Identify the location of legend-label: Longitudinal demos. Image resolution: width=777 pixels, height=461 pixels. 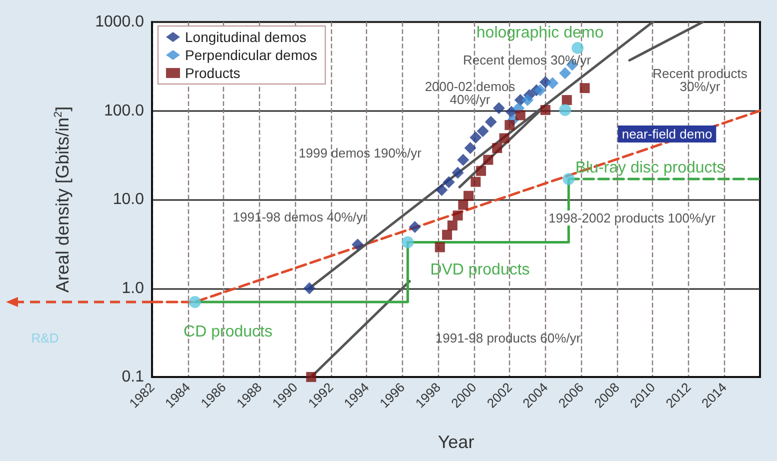
(245, 37).